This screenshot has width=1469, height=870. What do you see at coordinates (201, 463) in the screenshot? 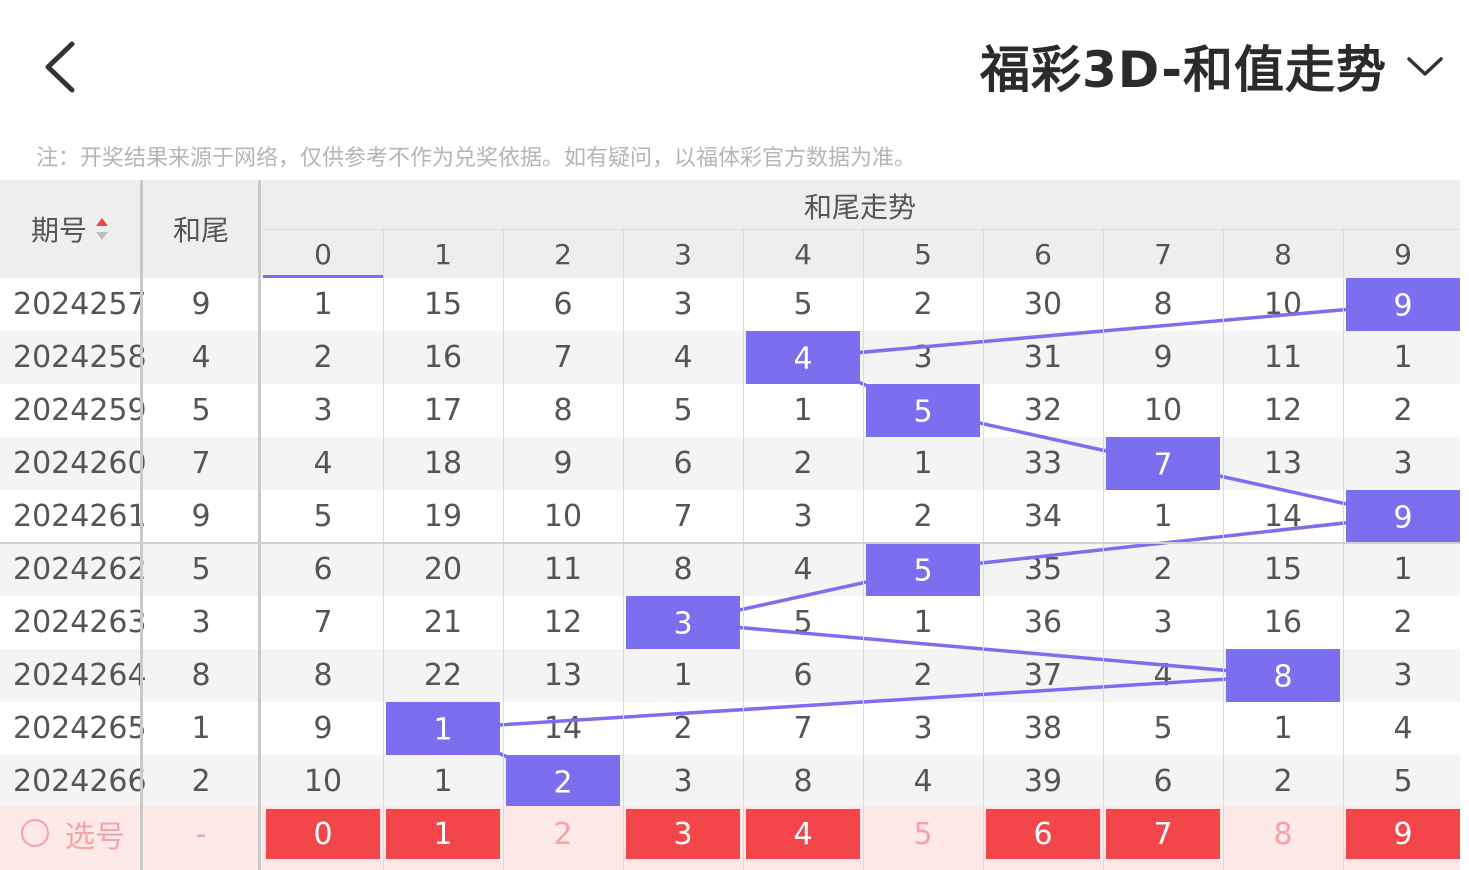
I see `tail-cell: 7` at bounding box center [201, 463].